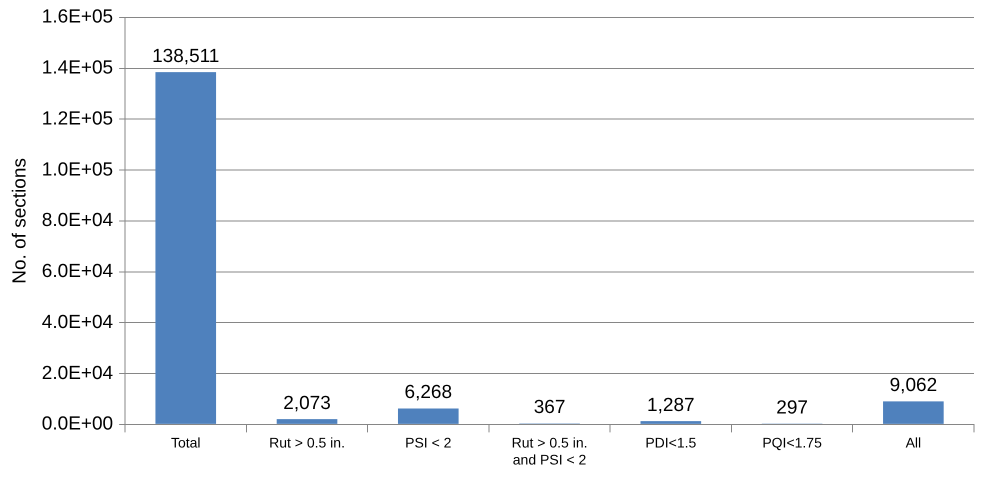 Image resolution: width=984 pixels, height=477 pixels. I want to click on y-tick-label: 8.0E+04, so click(78, 221).